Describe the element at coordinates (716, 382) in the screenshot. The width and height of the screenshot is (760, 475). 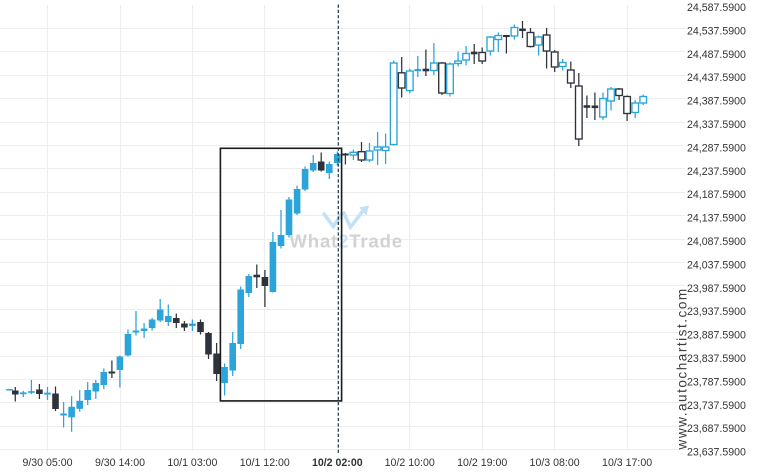
I see `svg-text: 23,787.5900` at that location.